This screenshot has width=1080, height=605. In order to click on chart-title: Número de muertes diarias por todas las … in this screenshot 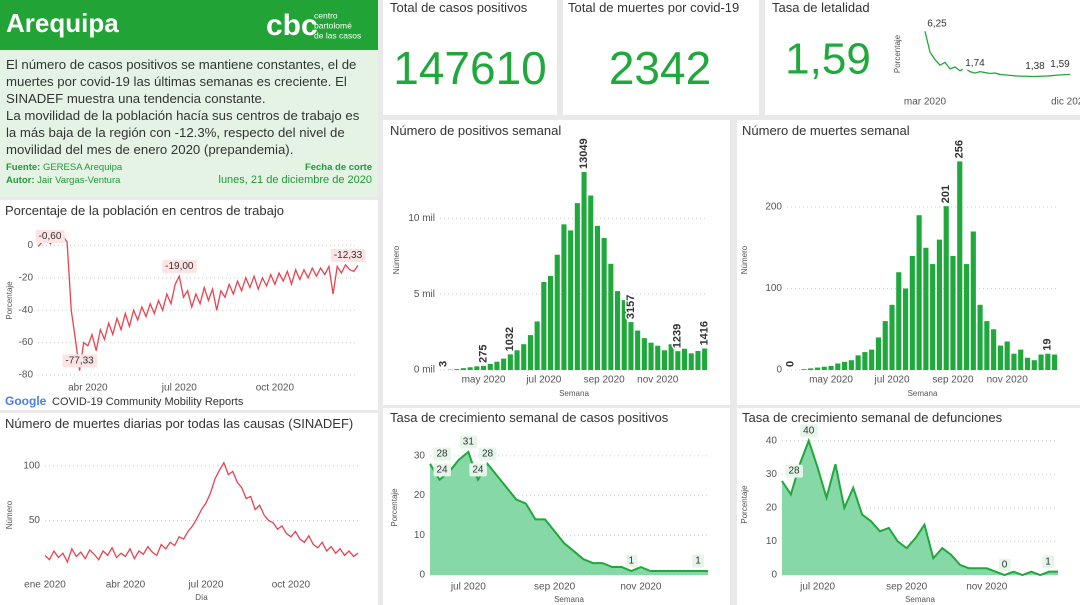, I will do `click(179, 423)`.